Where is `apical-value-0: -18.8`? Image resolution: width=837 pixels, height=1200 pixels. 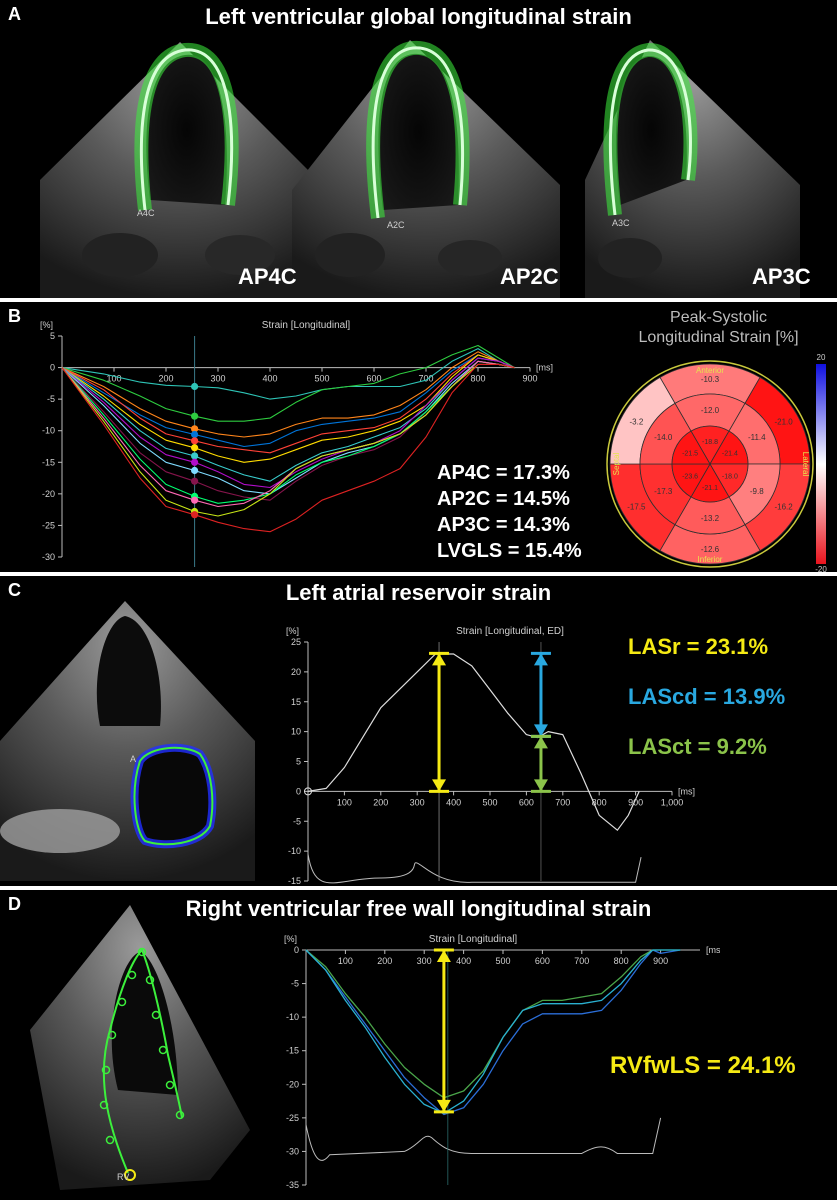 apical-value-0: -18.8 is located at coordinates (710, 442).